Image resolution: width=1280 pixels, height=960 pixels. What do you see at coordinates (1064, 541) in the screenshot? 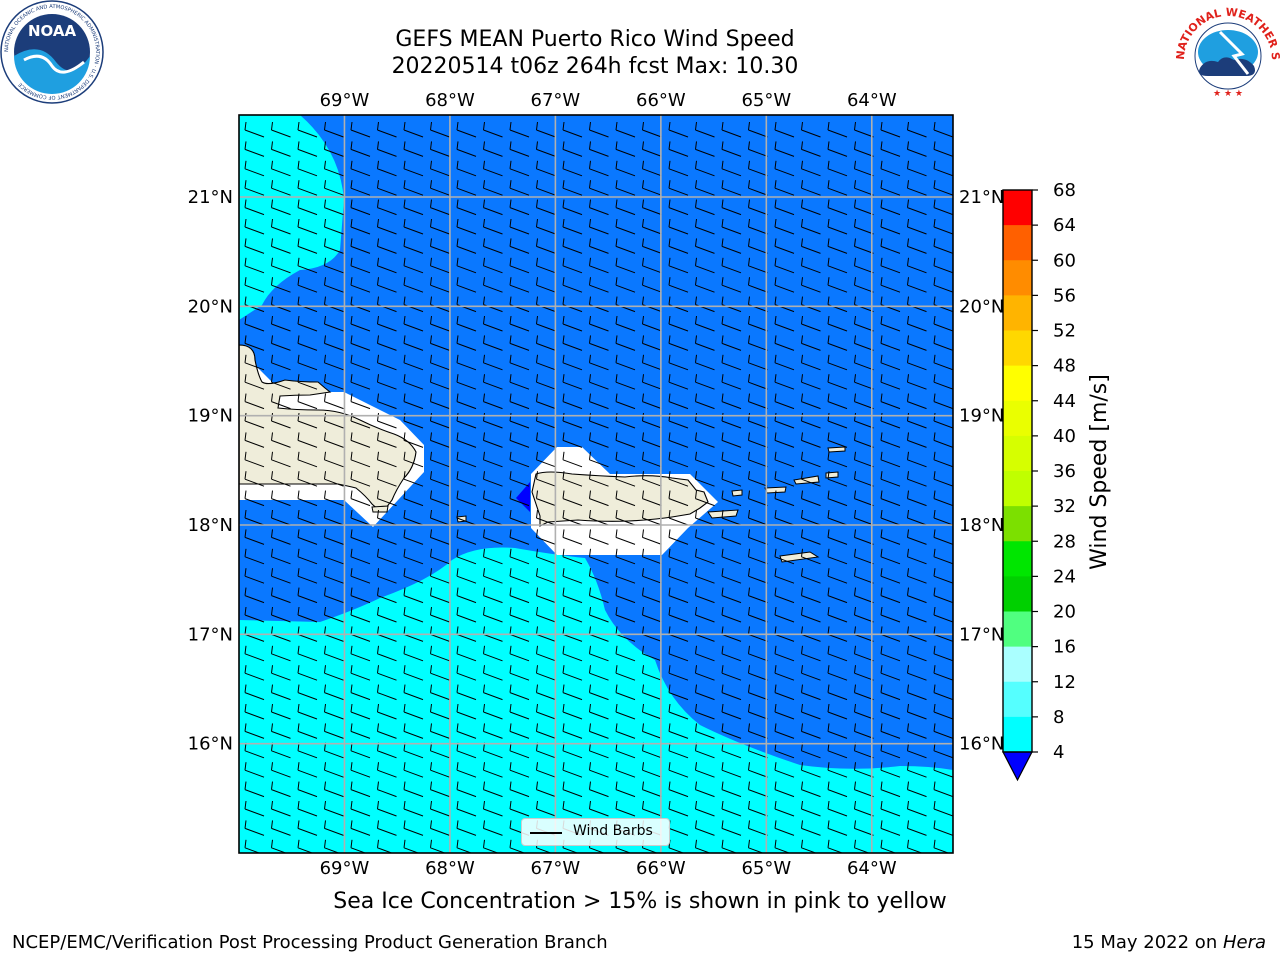
I see `colorbar-tick-label: 28` at bounding box center [1064, 541].